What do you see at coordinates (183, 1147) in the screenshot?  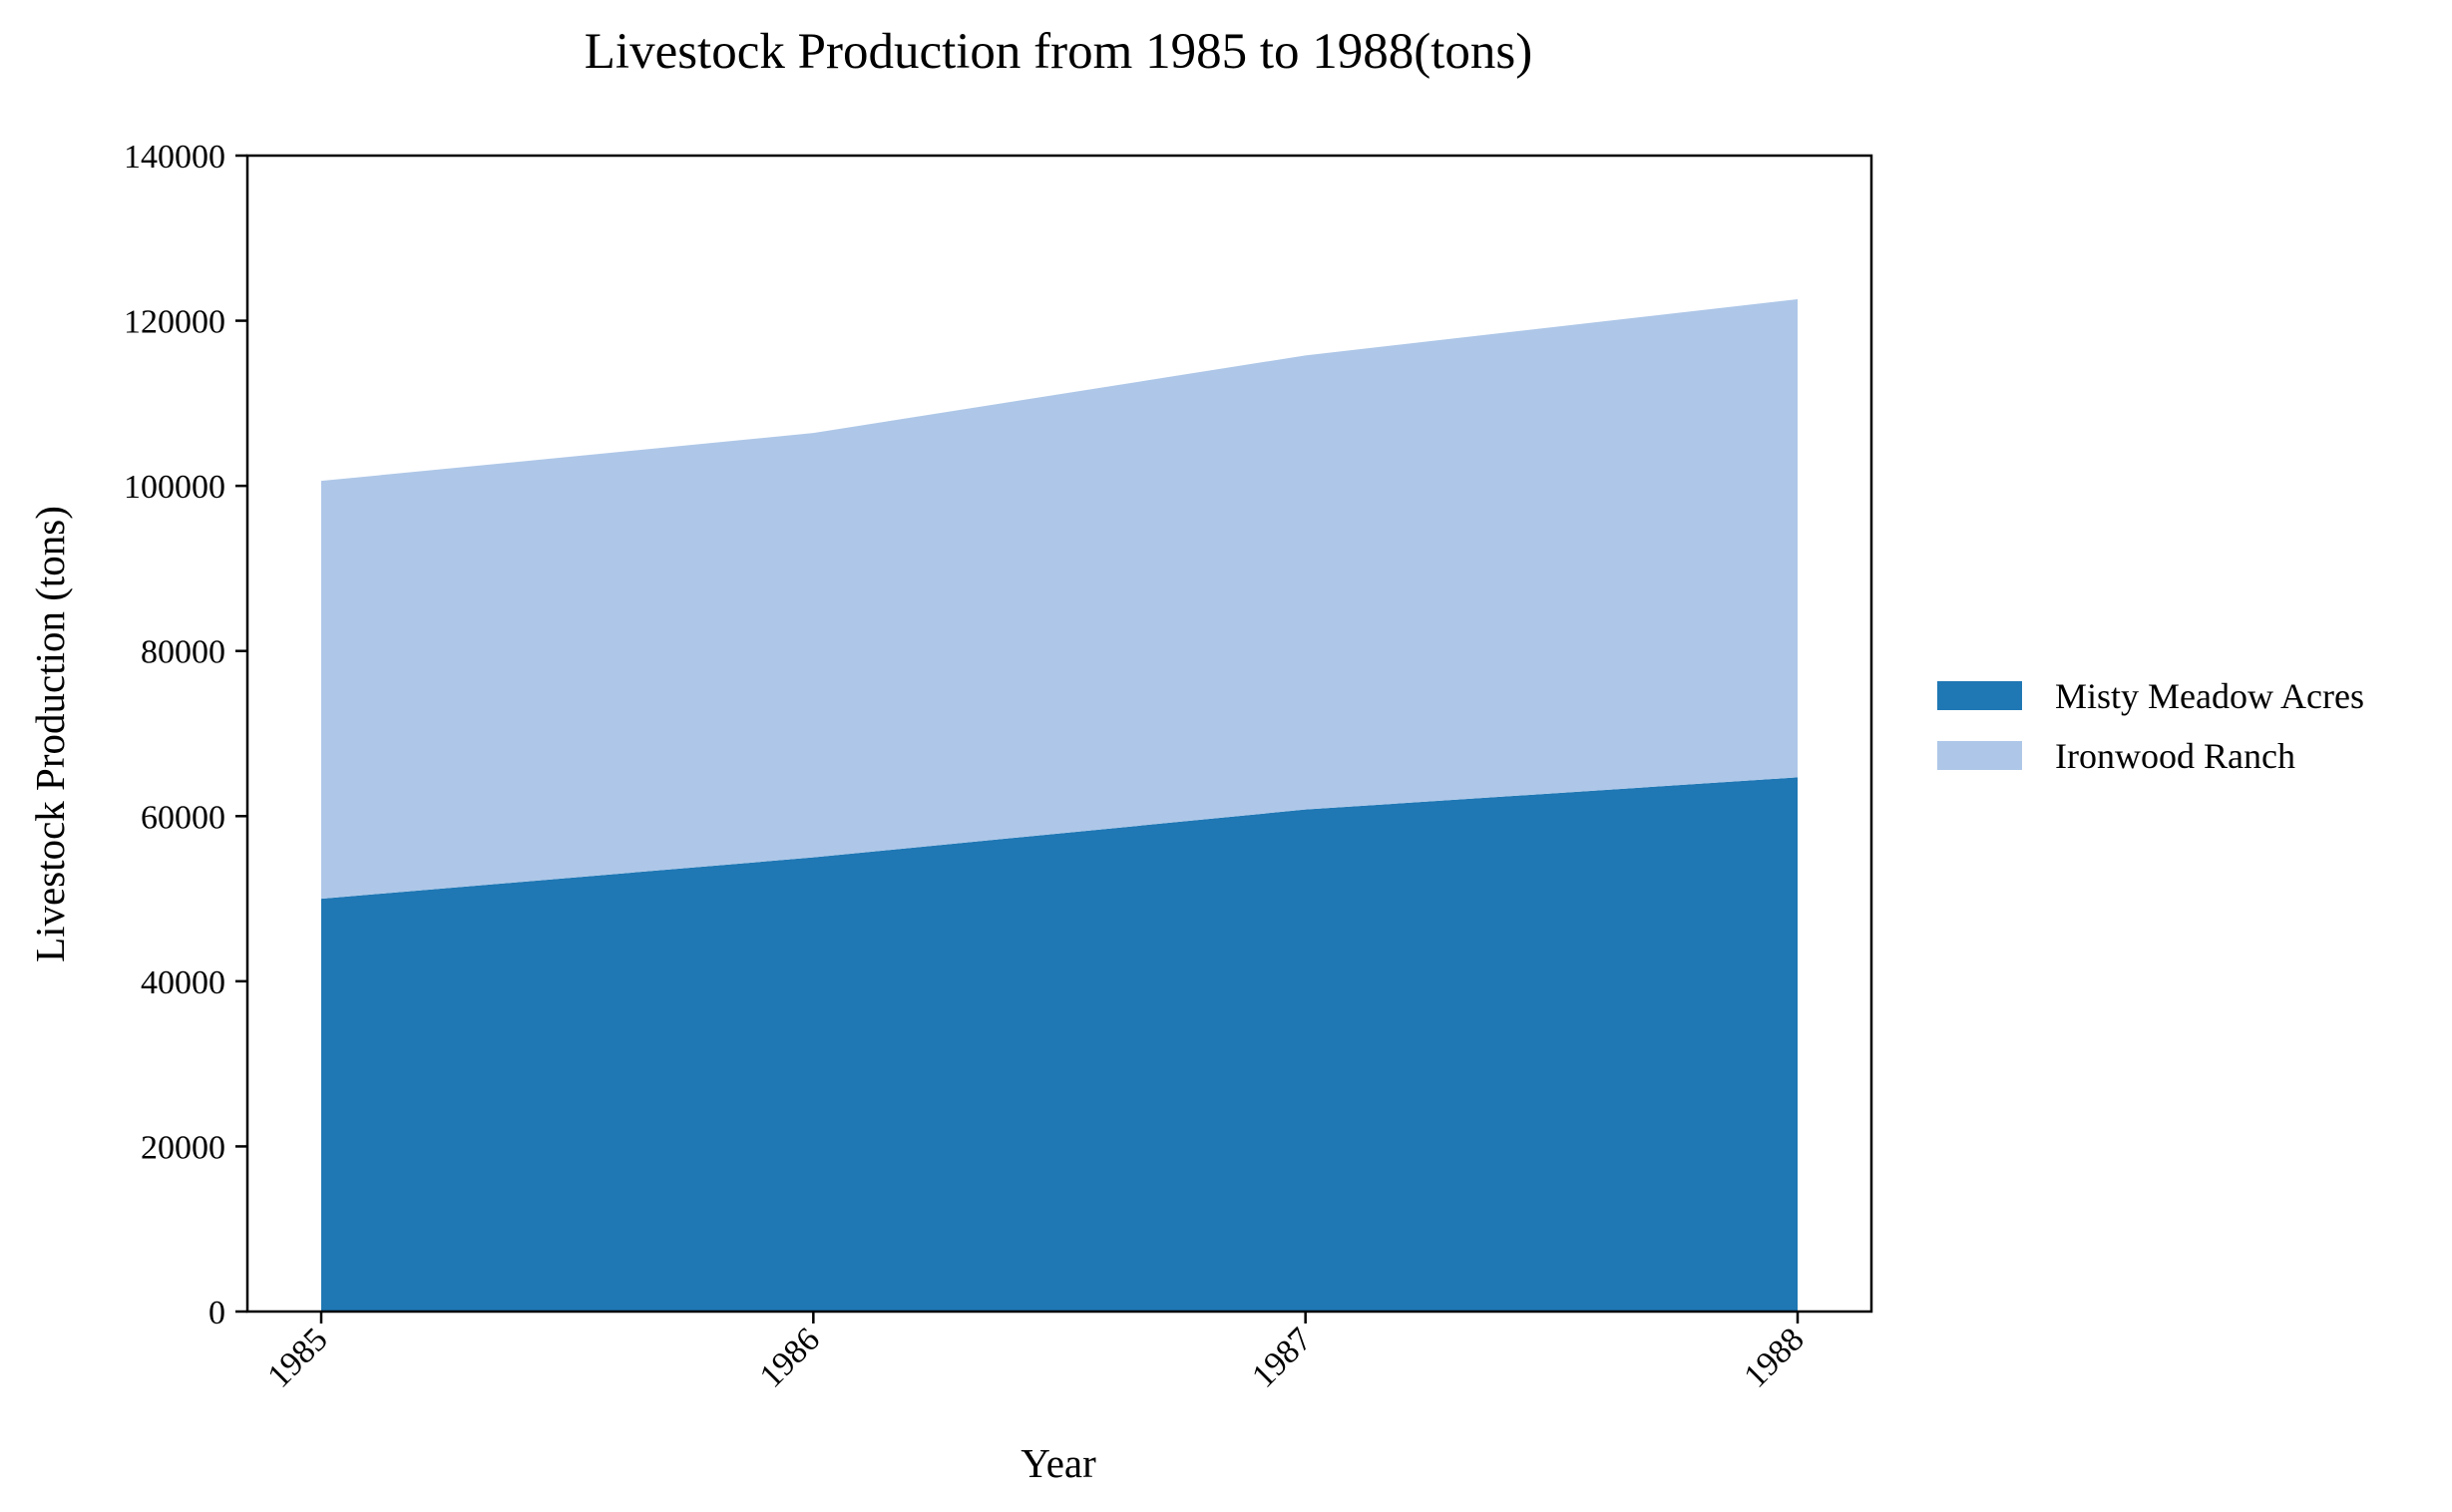 I see `y-tick-label: 20000` at bounding box center [183, 1147].